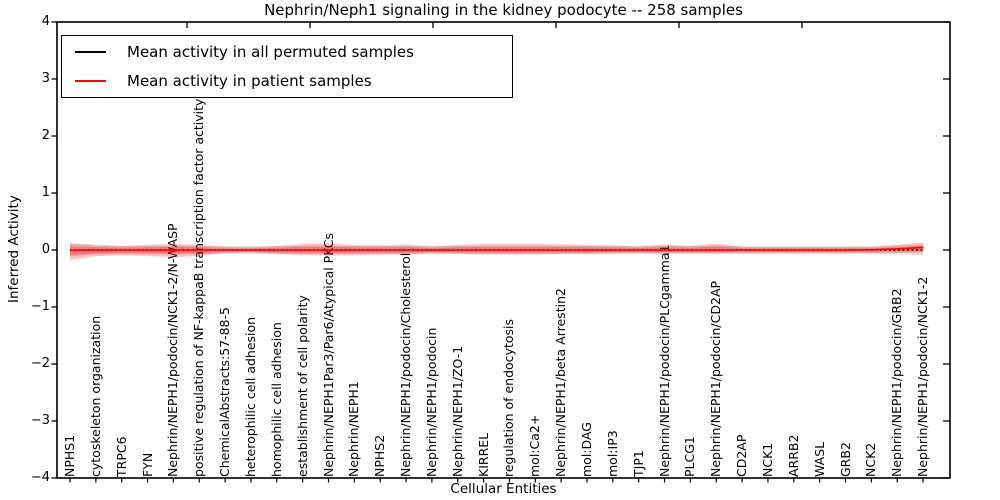 This screenshot has height=500, width=1000. I want to click on x-axis-title: Cellular Entities, so click(503, 489).